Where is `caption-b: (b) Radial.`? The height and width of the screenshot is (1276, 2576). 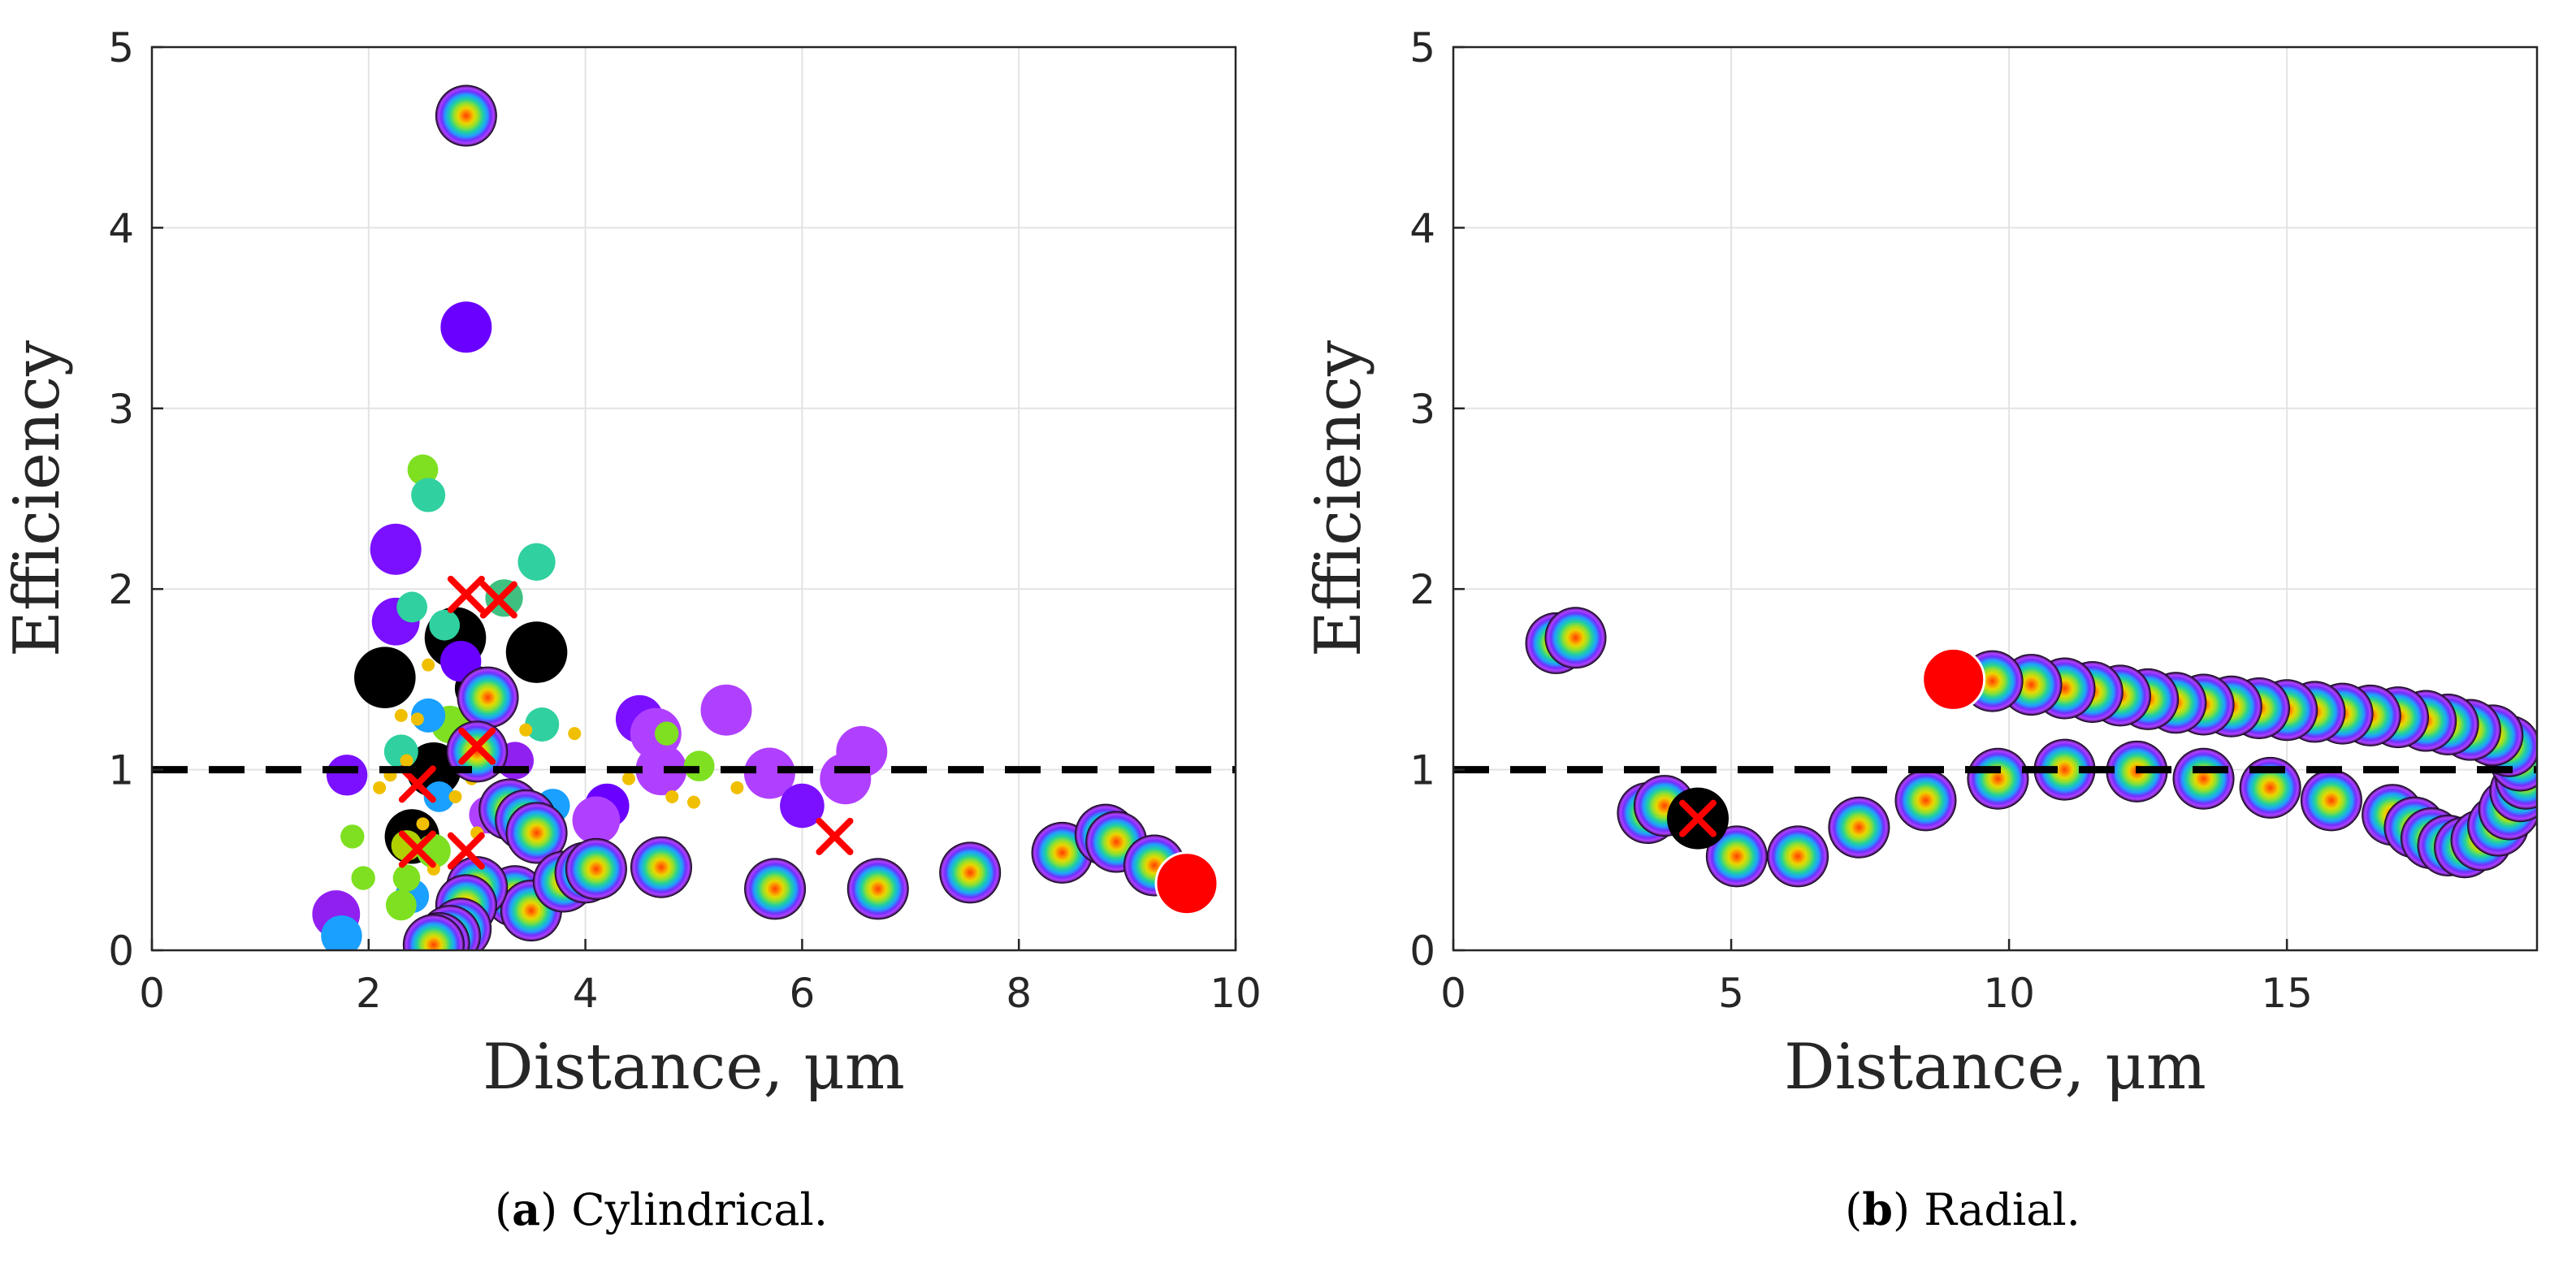 caption-b: (b) Radial. is located at coordinates (1962, 1209).